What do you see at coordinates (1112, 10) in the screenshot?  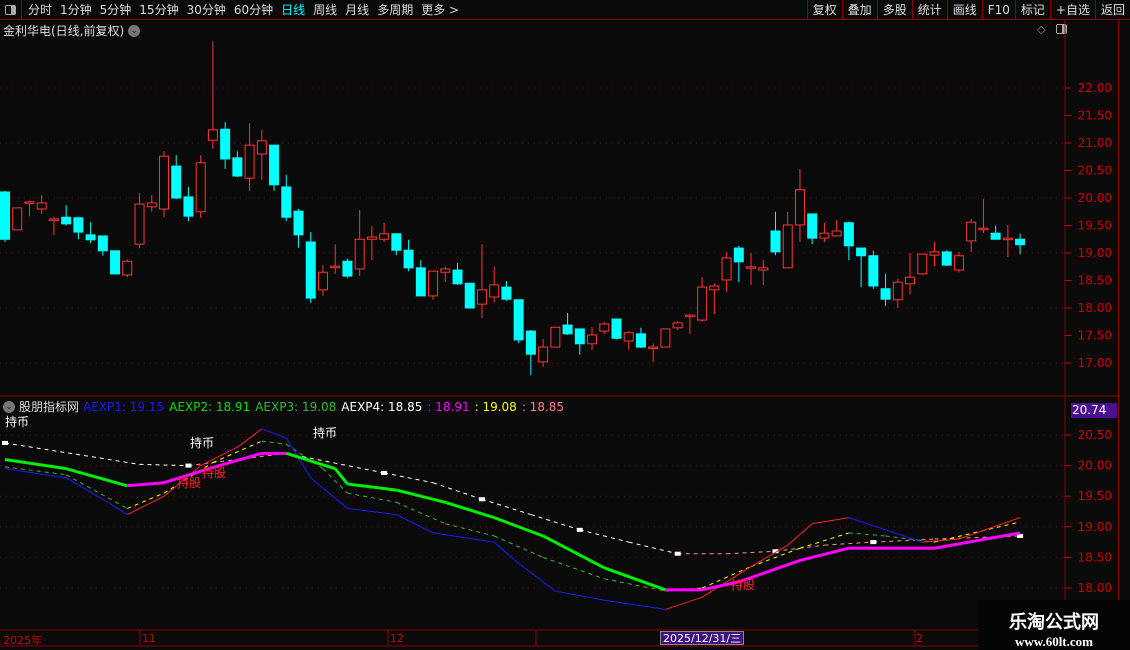 I see `toolbar-button: 返回` at bounding box center [1112, 10].